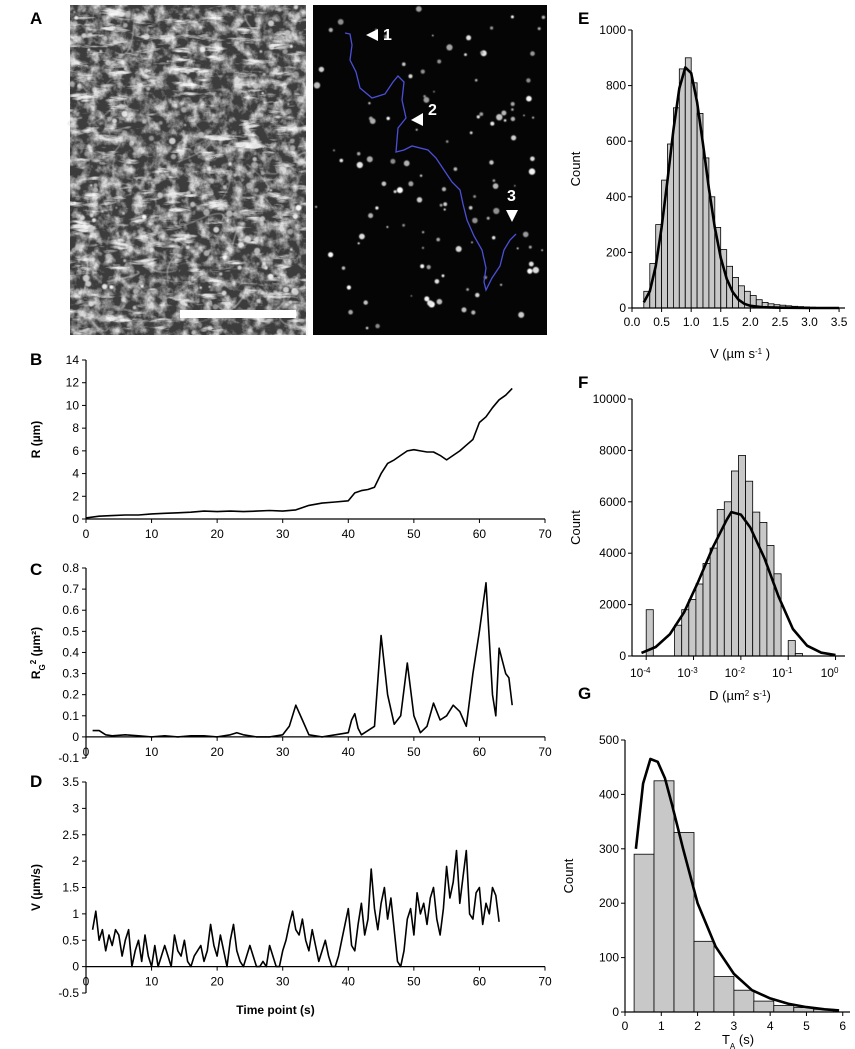 This screenshot has width=855, height=1049. I want to click on fit-curve, so click(738, 583).